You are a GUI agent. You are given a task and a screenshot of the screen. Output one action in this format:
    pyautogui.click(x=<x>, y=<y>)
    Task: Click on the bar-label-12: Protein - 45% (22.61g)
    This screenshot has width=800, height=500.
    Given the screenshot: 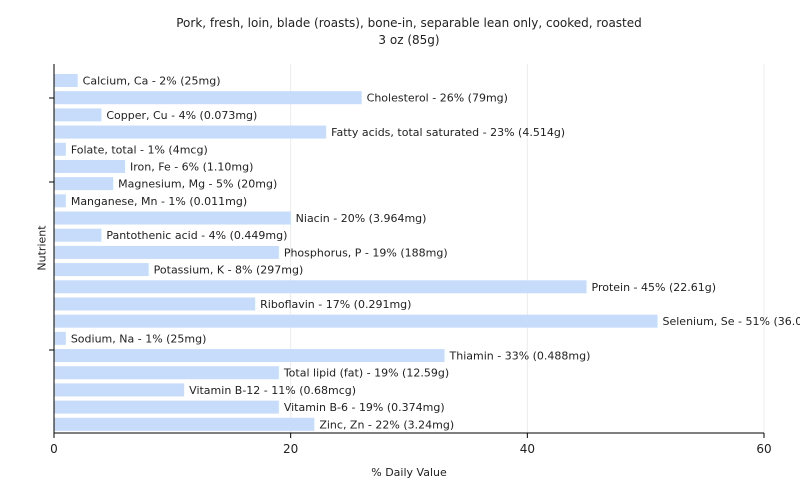 What is the action you would take?
    pyautogui.click(x=654, y=287)
    